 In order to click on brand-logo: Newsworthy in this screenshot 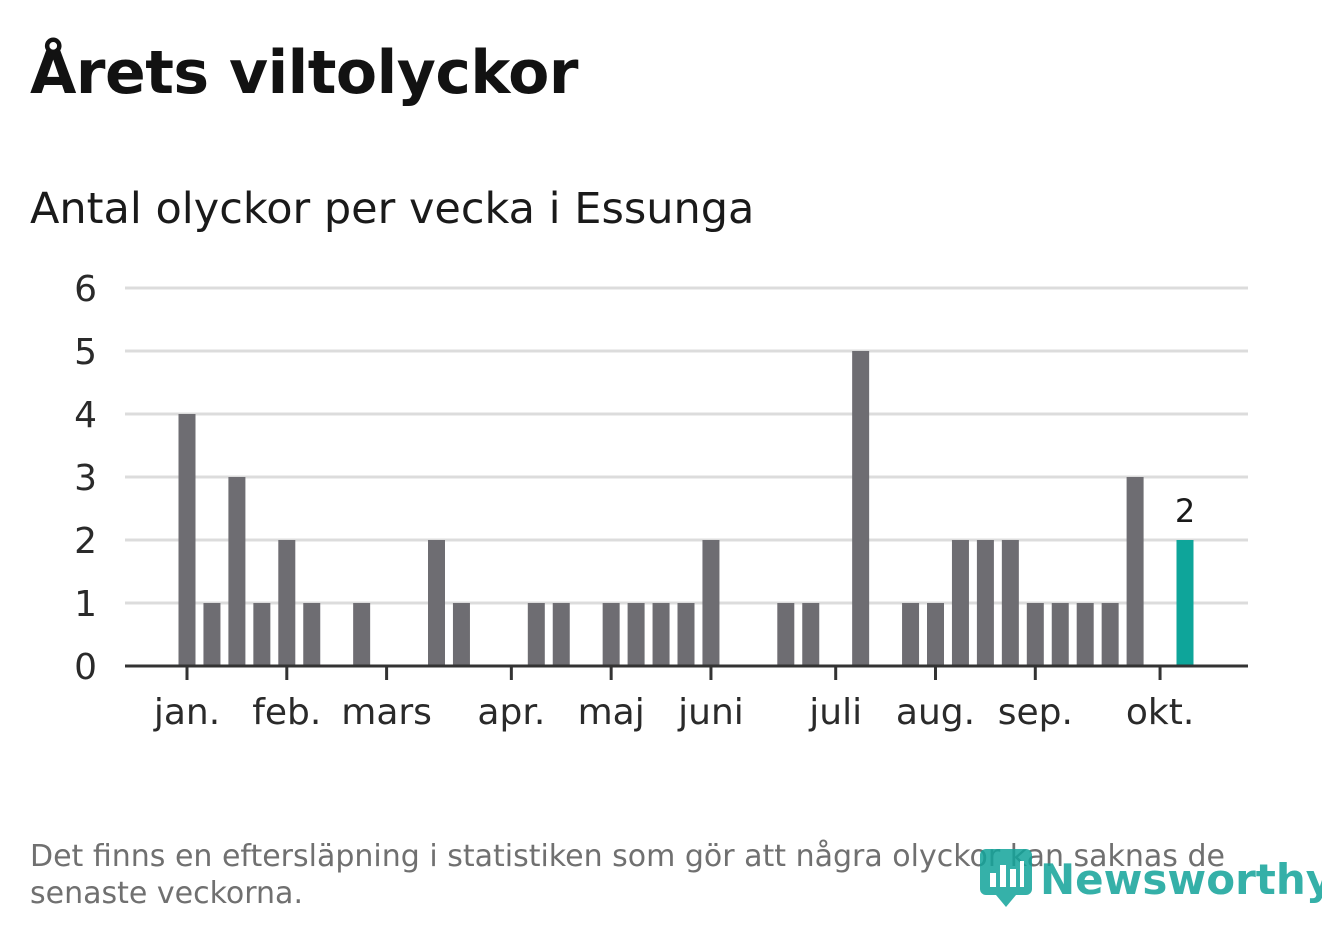, I will do `click(1151, 879)`.